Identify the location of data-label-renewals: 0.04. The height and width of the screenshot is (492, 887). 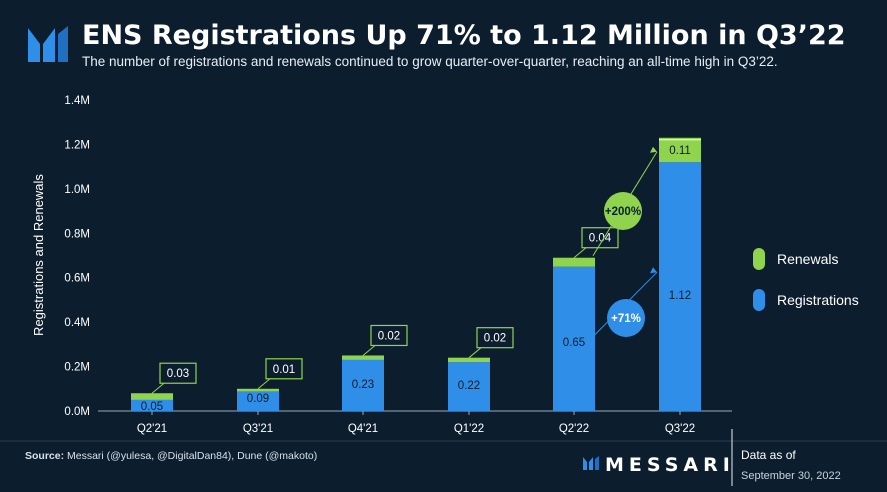
(600, 239).